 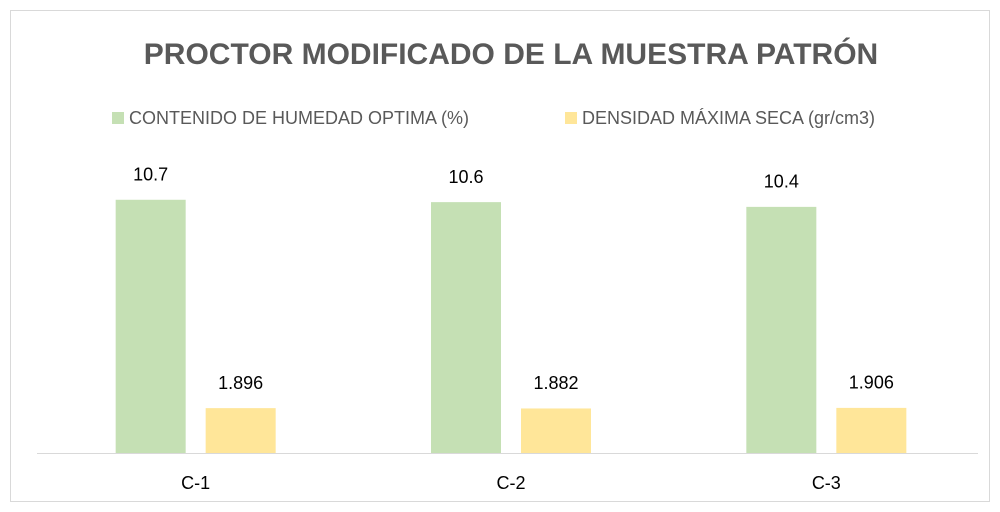 I want to click on data-label: 1.882, so click(x=555, y=383).